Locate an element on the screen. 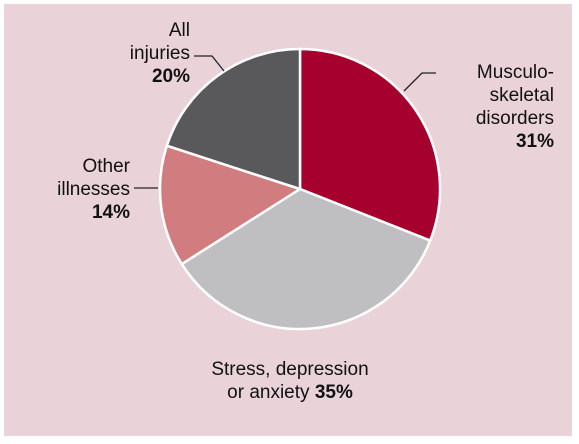 This screenshot has width=579, height=444. slice-injuries is located at coordinates (233, 119).